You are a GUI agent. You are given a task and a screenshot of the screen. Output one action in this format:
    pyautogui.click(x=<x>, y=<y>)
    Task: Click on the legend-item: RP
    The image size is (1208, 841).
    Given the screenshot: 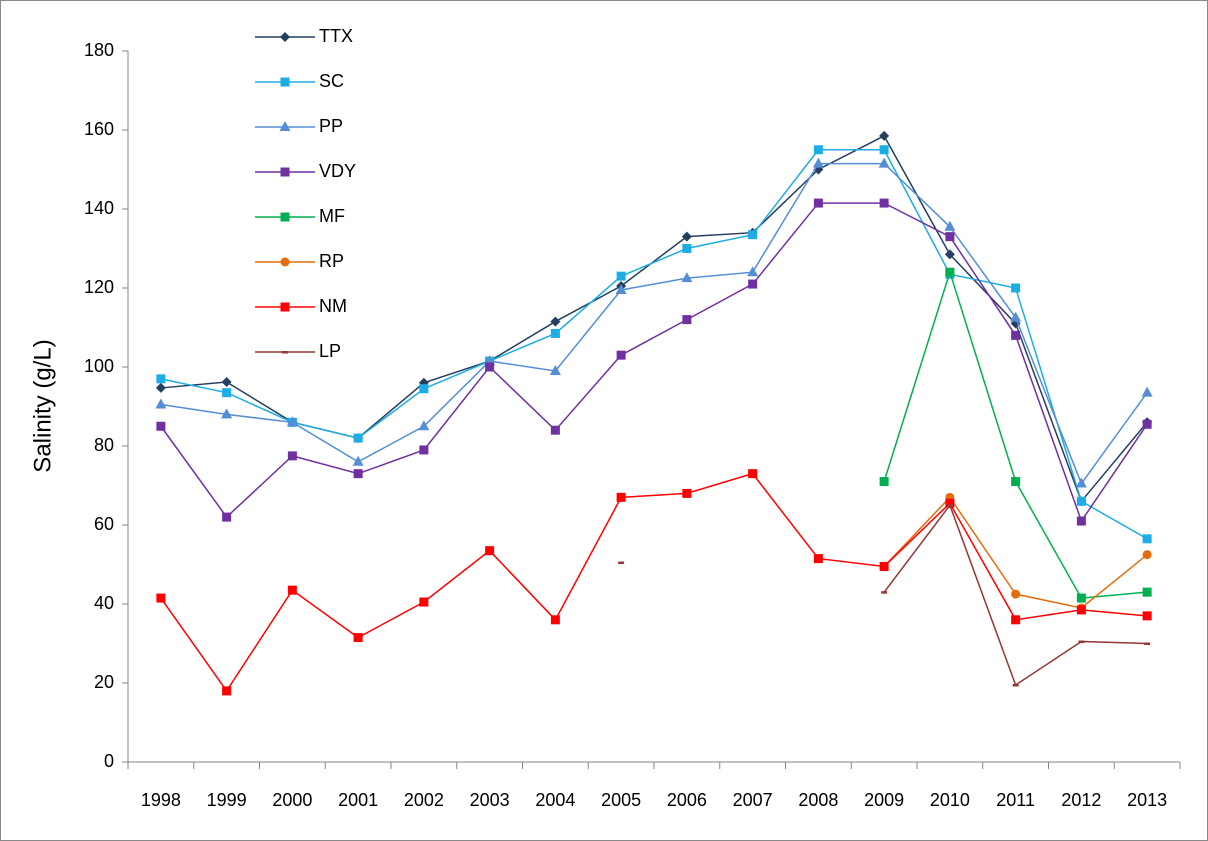 What is the action you would take?
    pyautogui.click(x=299, y=261)
    